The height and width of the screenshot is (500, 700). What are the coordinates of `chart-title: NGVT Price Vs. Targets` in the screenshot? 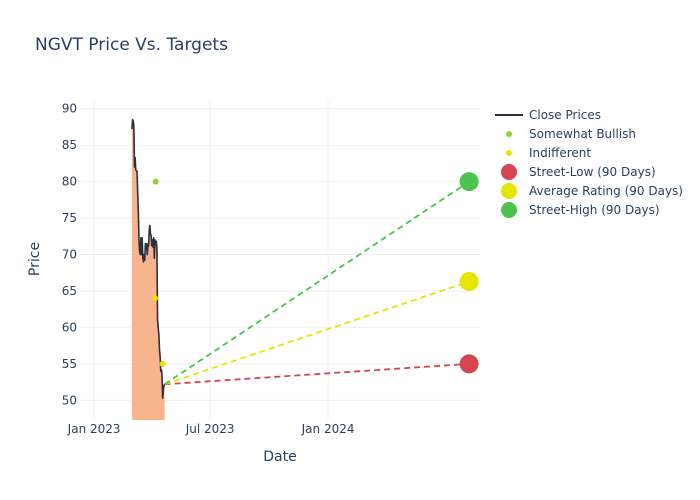 It's located at (131, 45).